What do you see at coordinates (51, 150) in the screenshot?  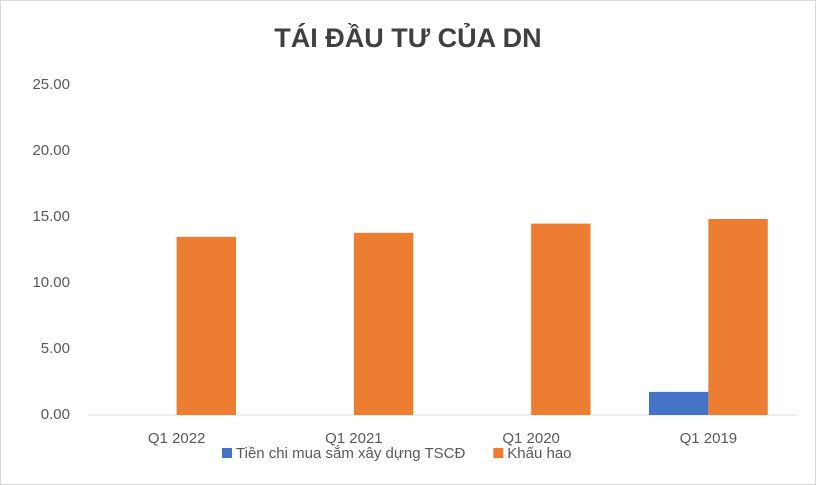 I see `y-tick-label: 20.00` at bounding box center [51, 150].